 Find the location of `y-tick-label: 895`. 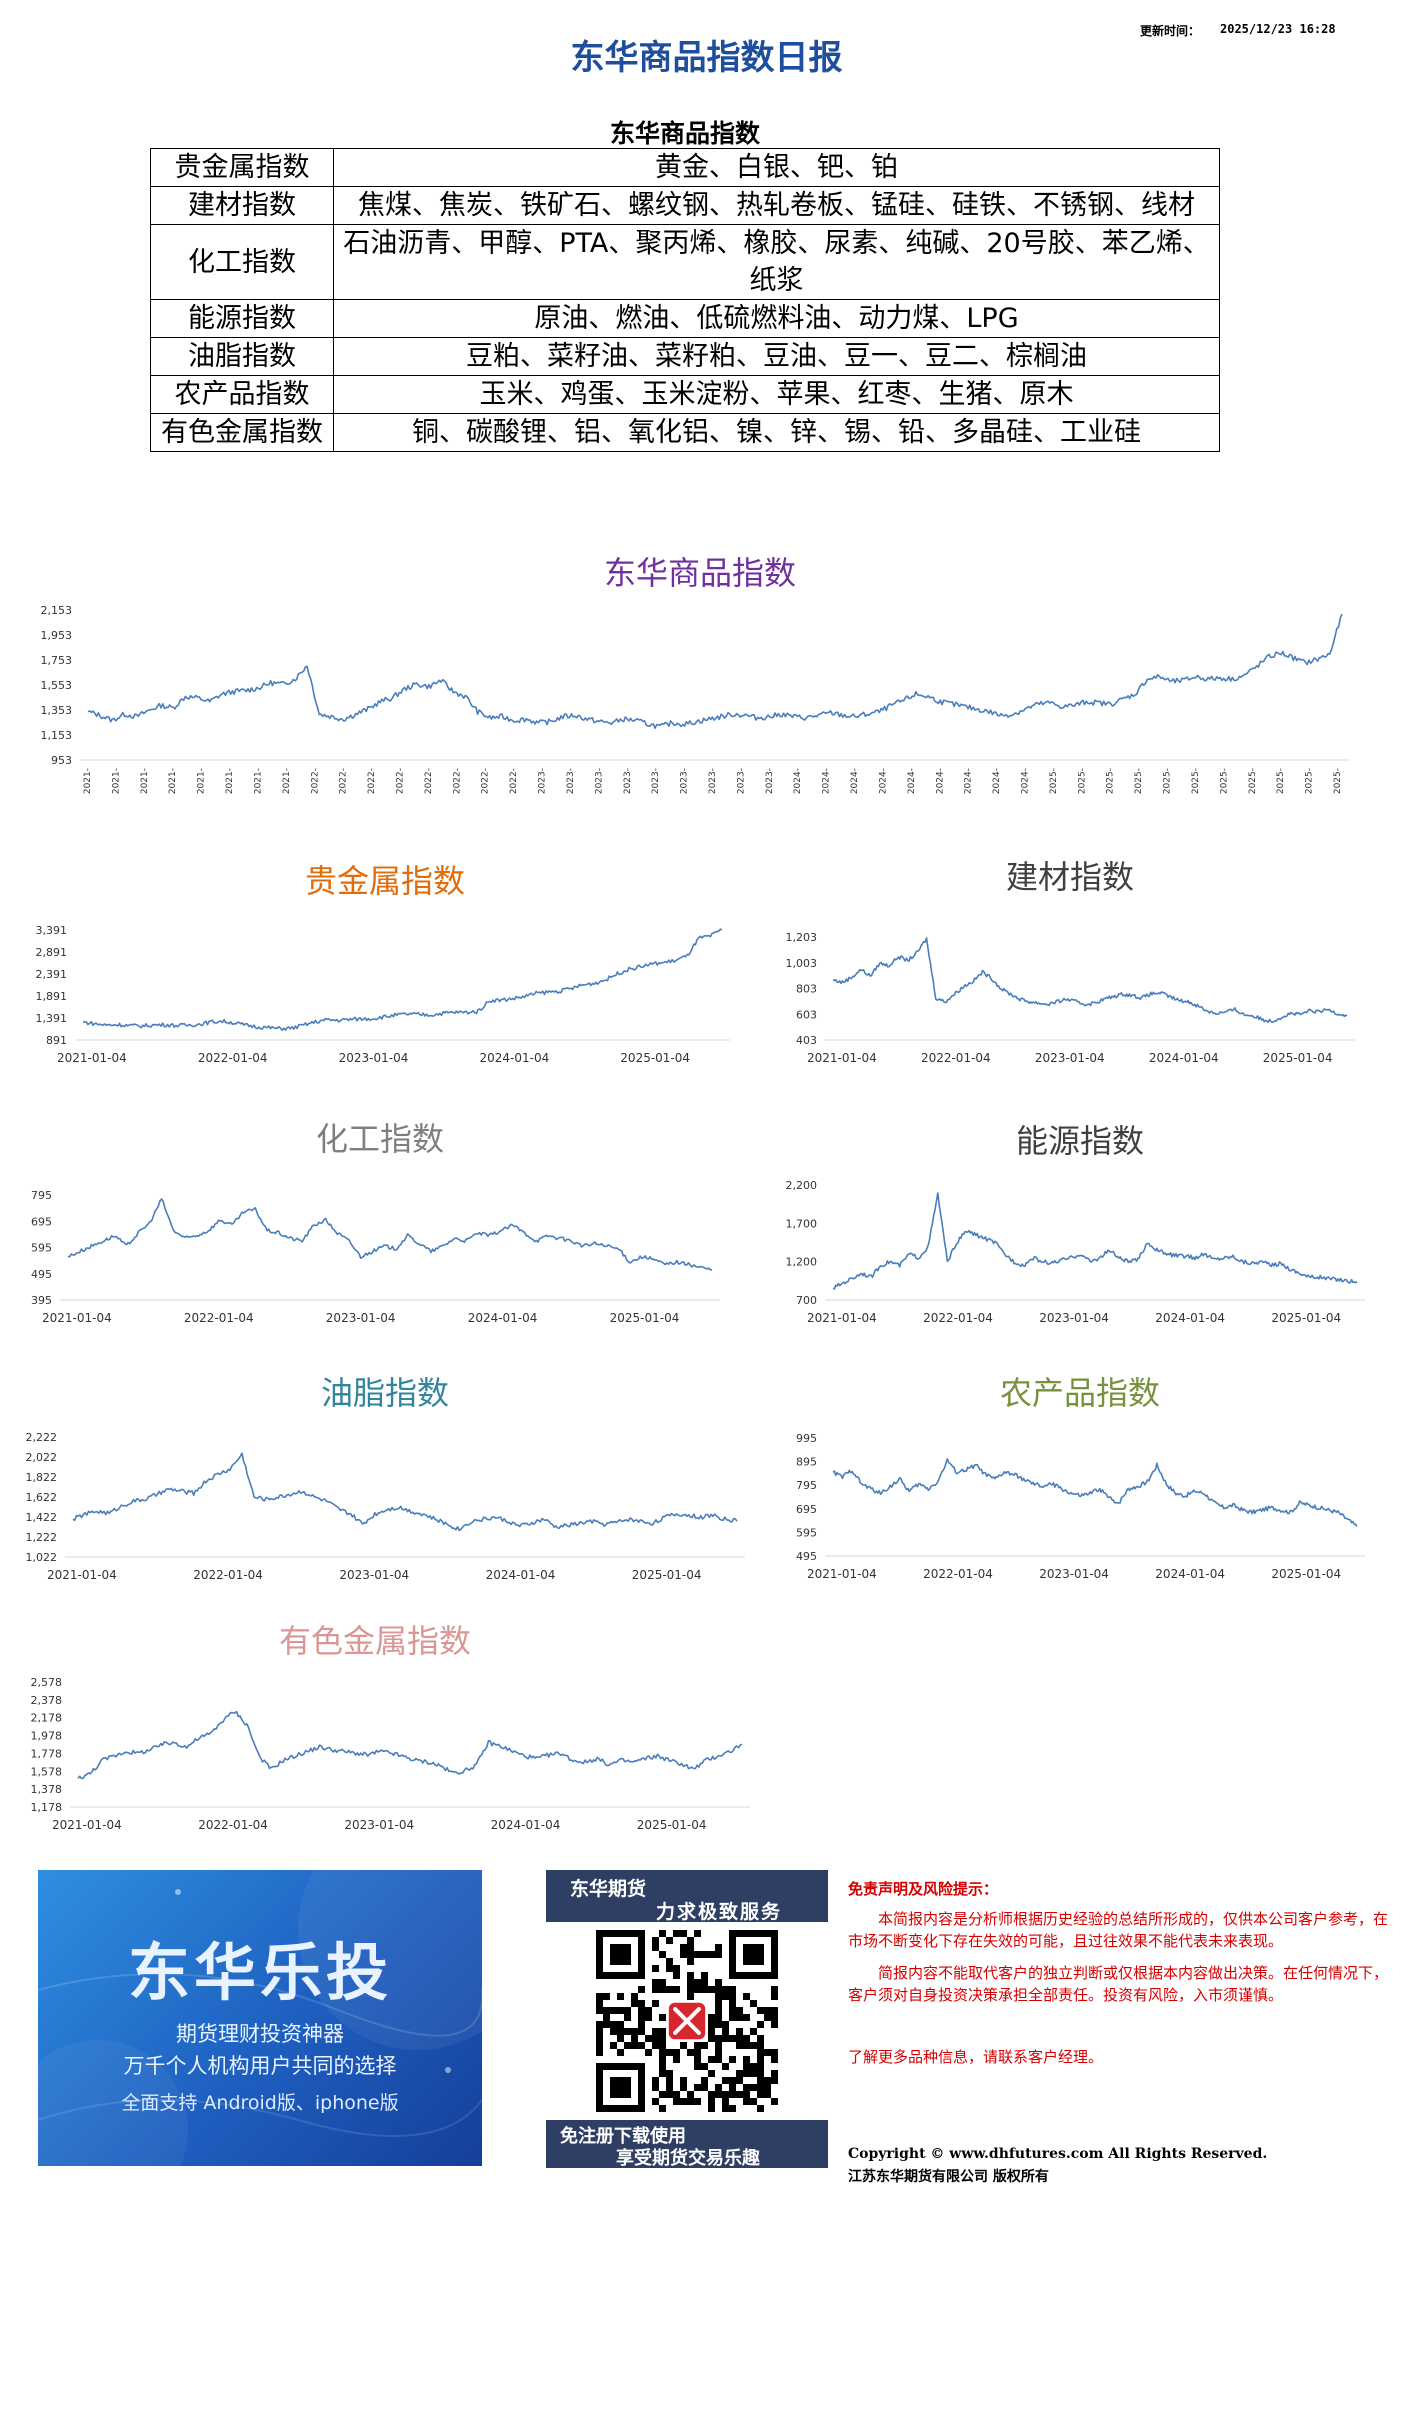

y-tick-label: 895 is located at coordinates (806, 1462).